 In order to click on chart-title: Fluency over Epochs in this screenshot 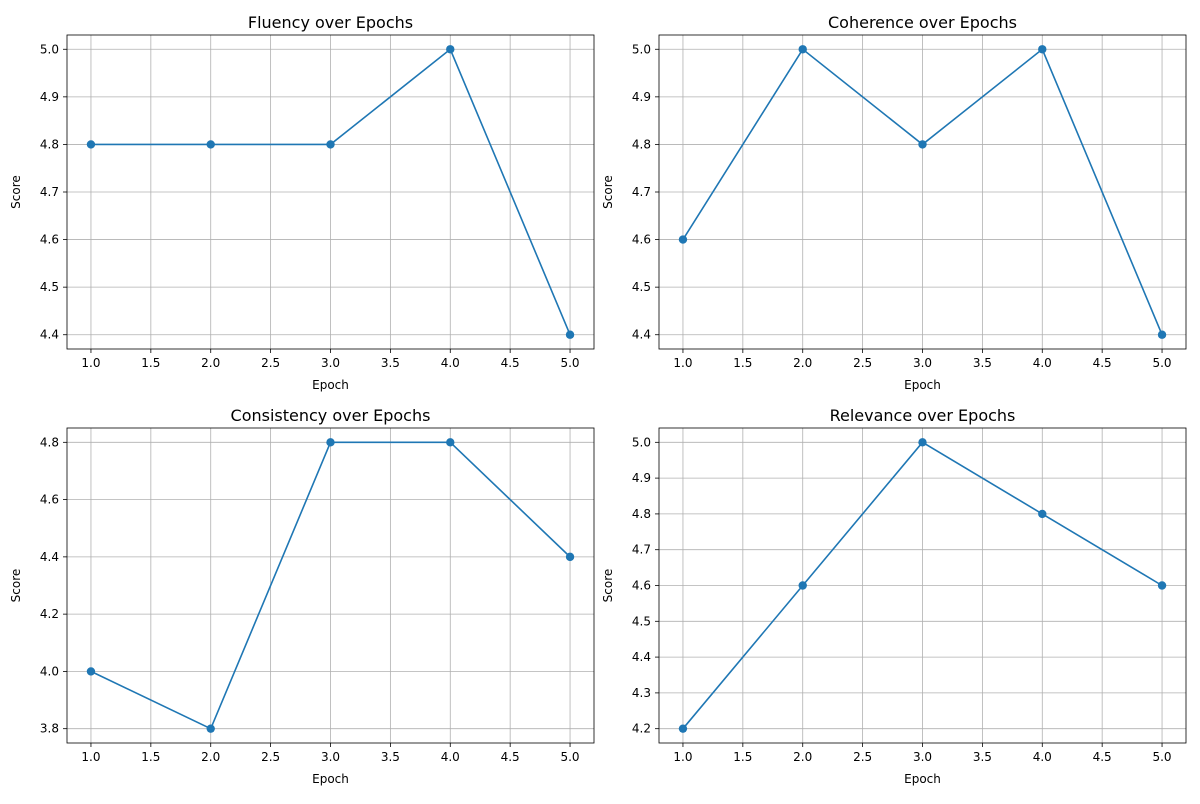, I will do `click(330, 22)`.